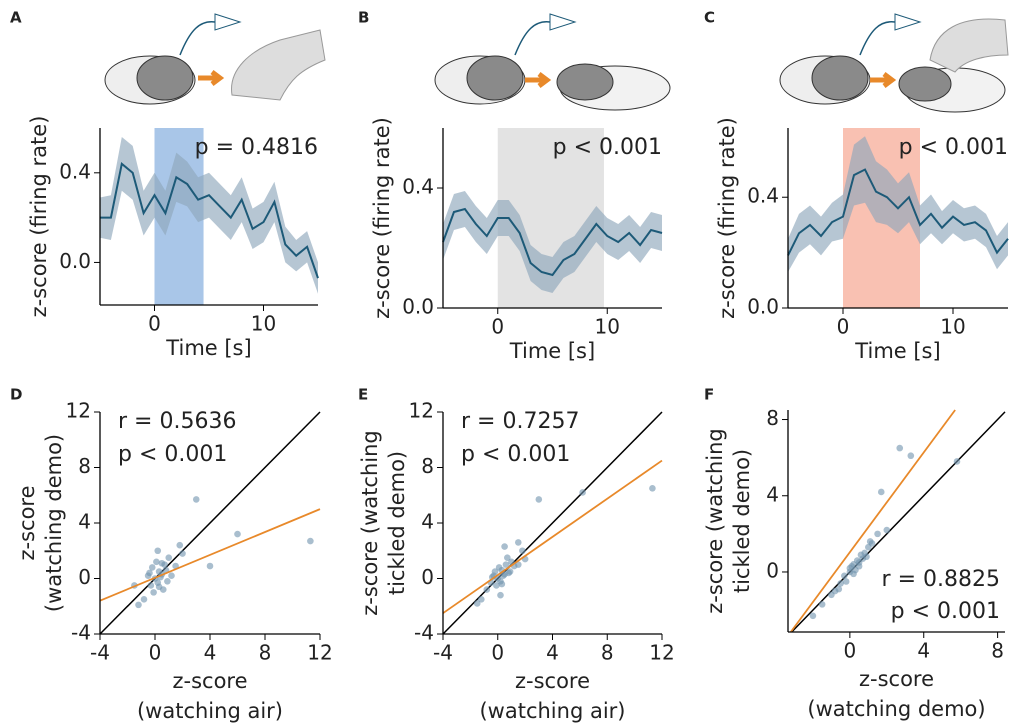 The width and height of the screenshot is (1014, 726). Describe the element at coordinates (661, 653) in the screenshot. I see `x-tick-label: 12` at that location.